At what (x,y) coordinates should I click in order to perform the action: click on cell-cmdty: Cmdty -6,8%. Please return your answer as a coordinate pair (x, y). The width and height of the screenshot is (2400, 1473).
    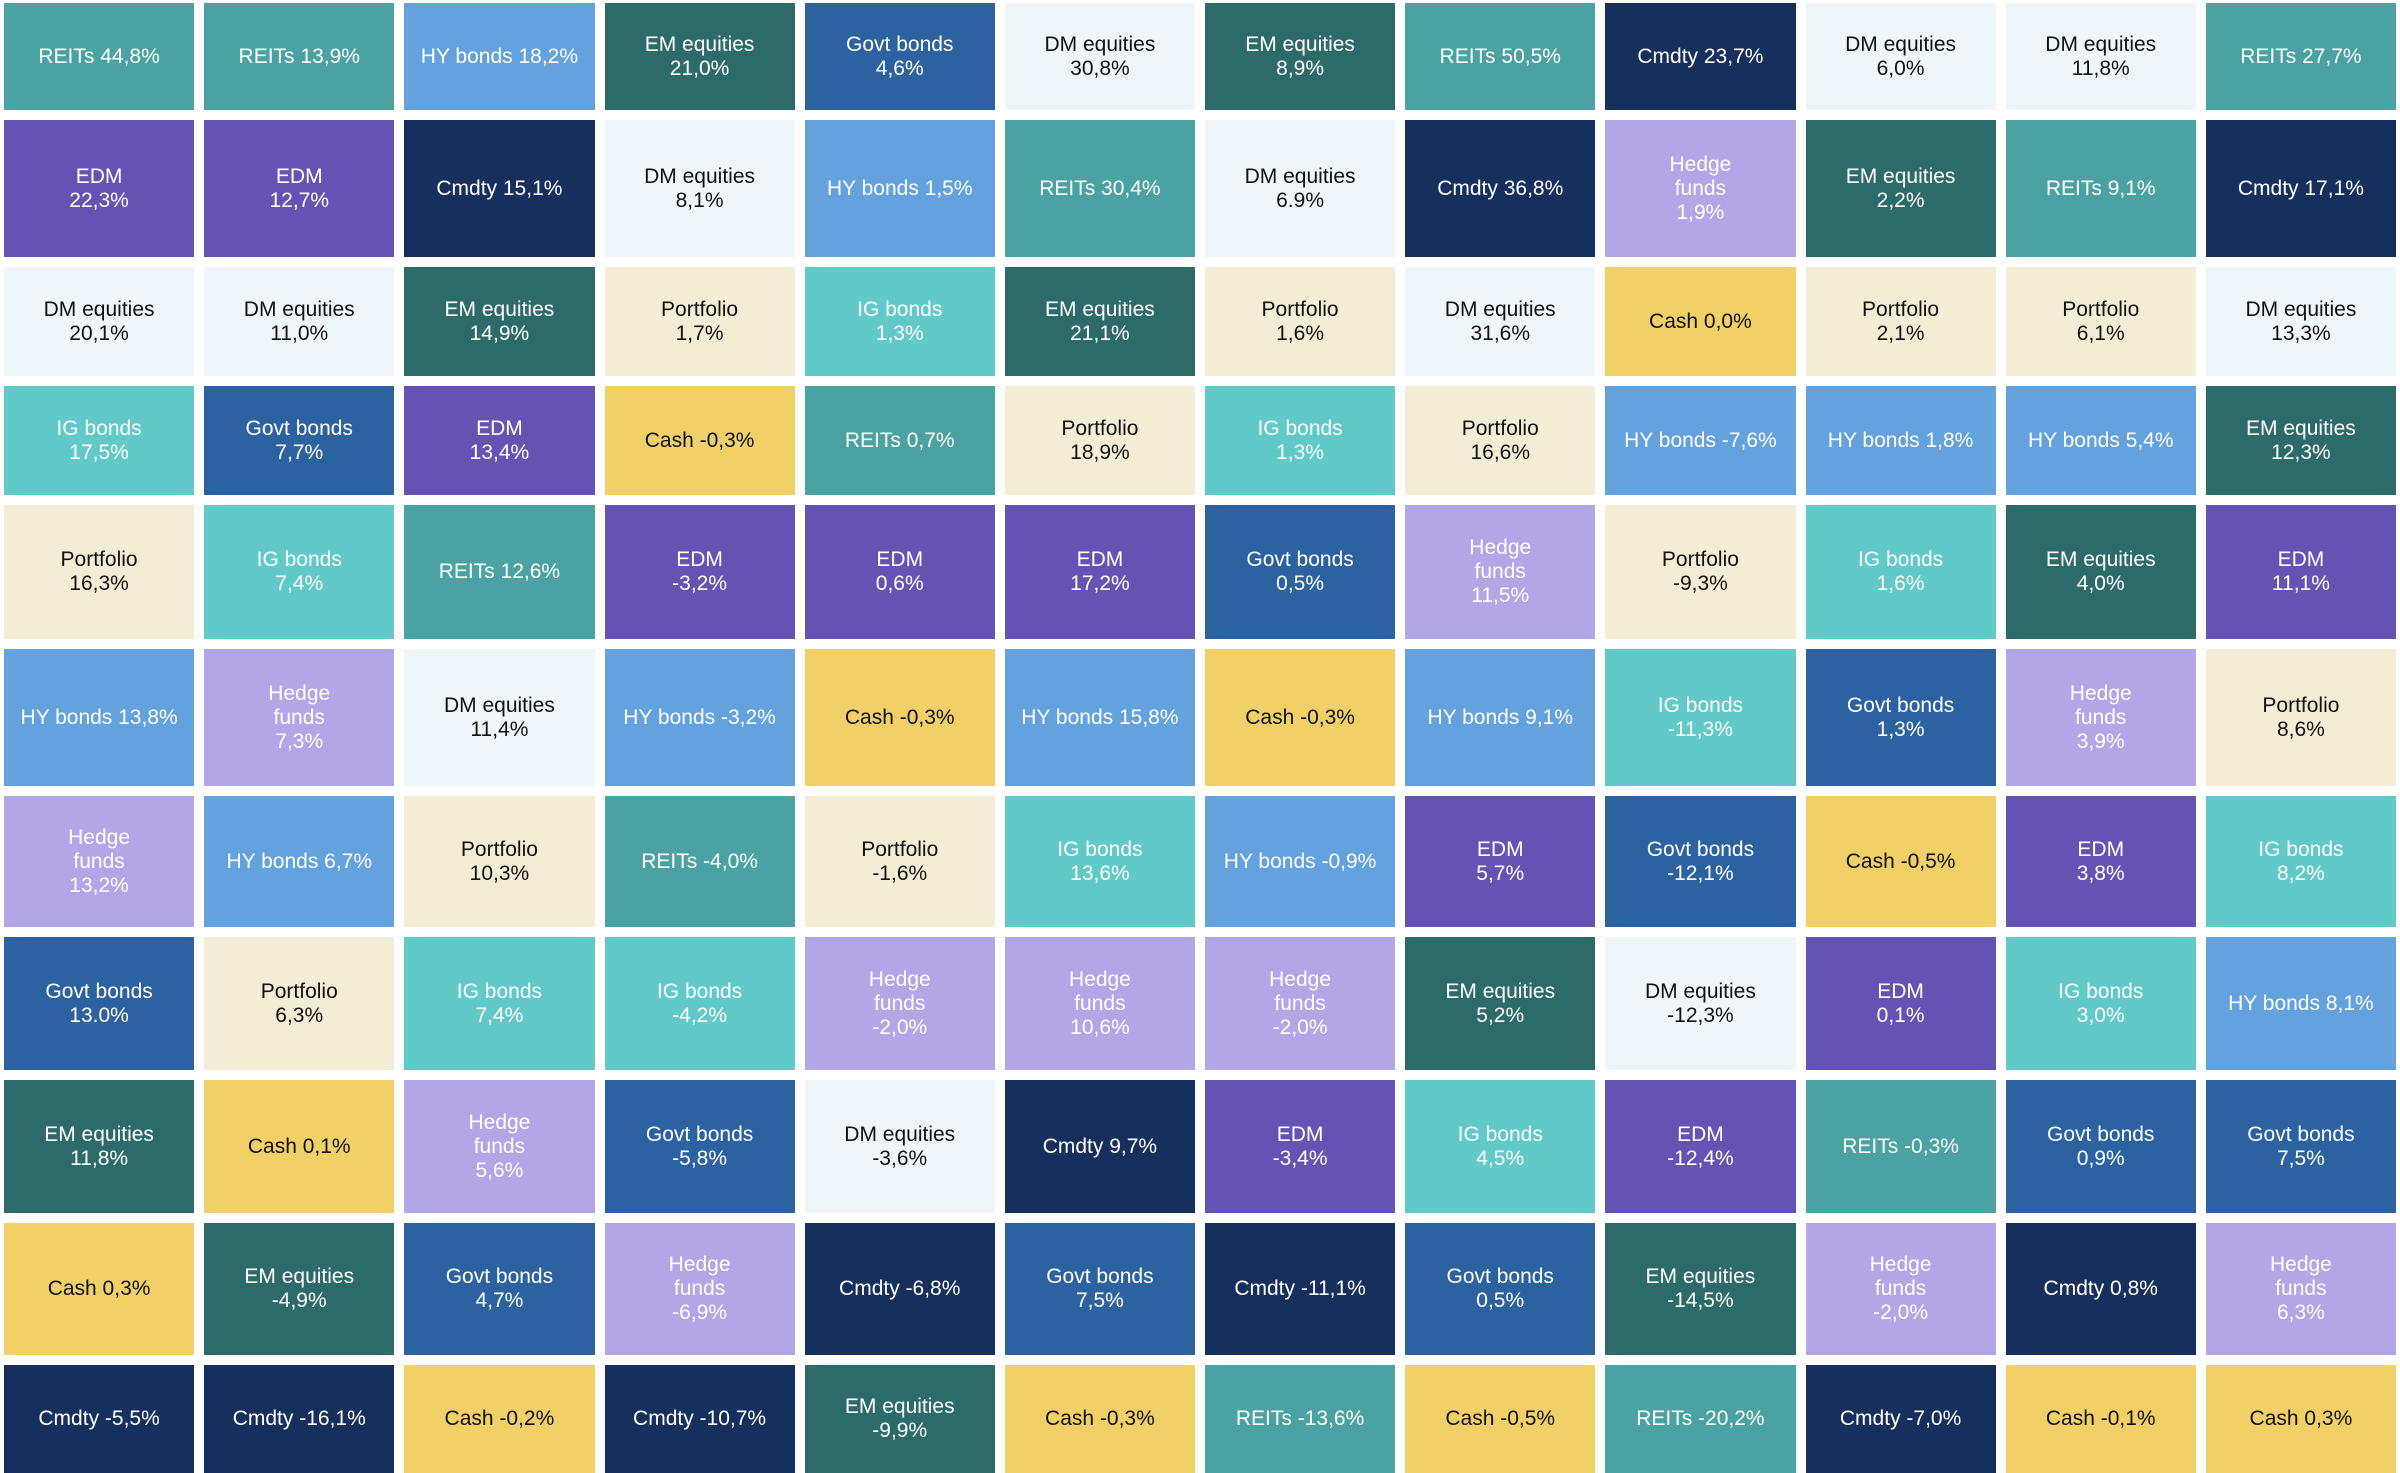
    Looking at the image, I should click on (899, 1289).